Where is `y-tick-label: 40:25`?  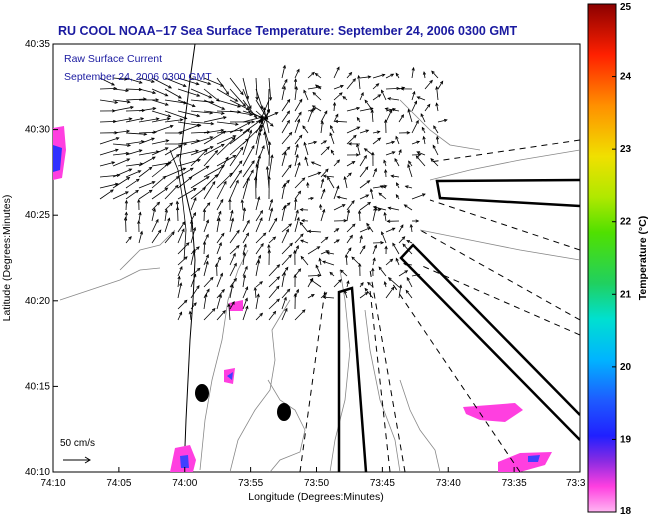 y-tick-label: 40:25 is located at coordinates (37, 215).